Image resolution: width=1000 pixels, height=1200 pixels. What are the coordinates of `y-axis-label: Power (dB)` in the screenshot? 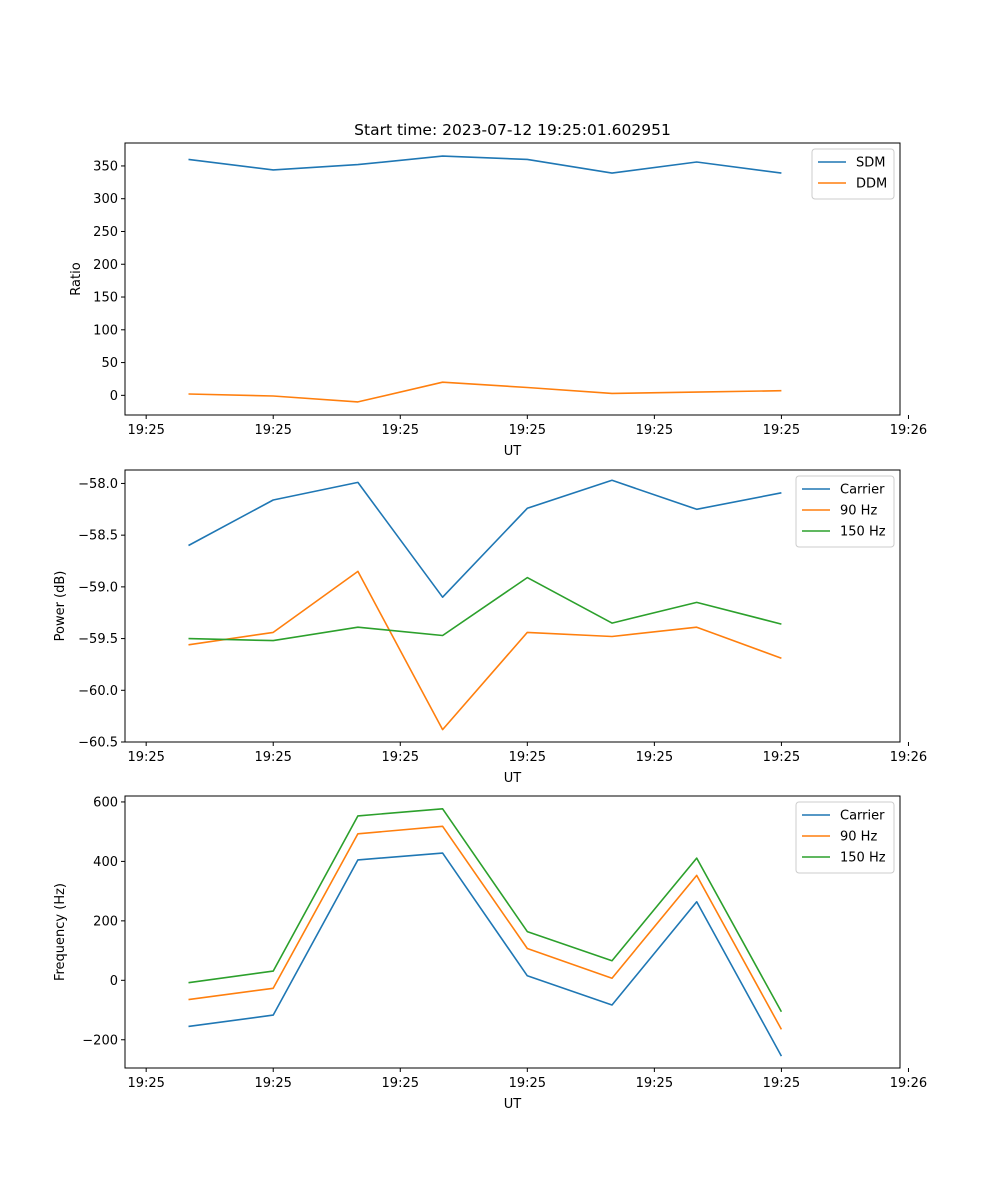 It's located at (60, 606).